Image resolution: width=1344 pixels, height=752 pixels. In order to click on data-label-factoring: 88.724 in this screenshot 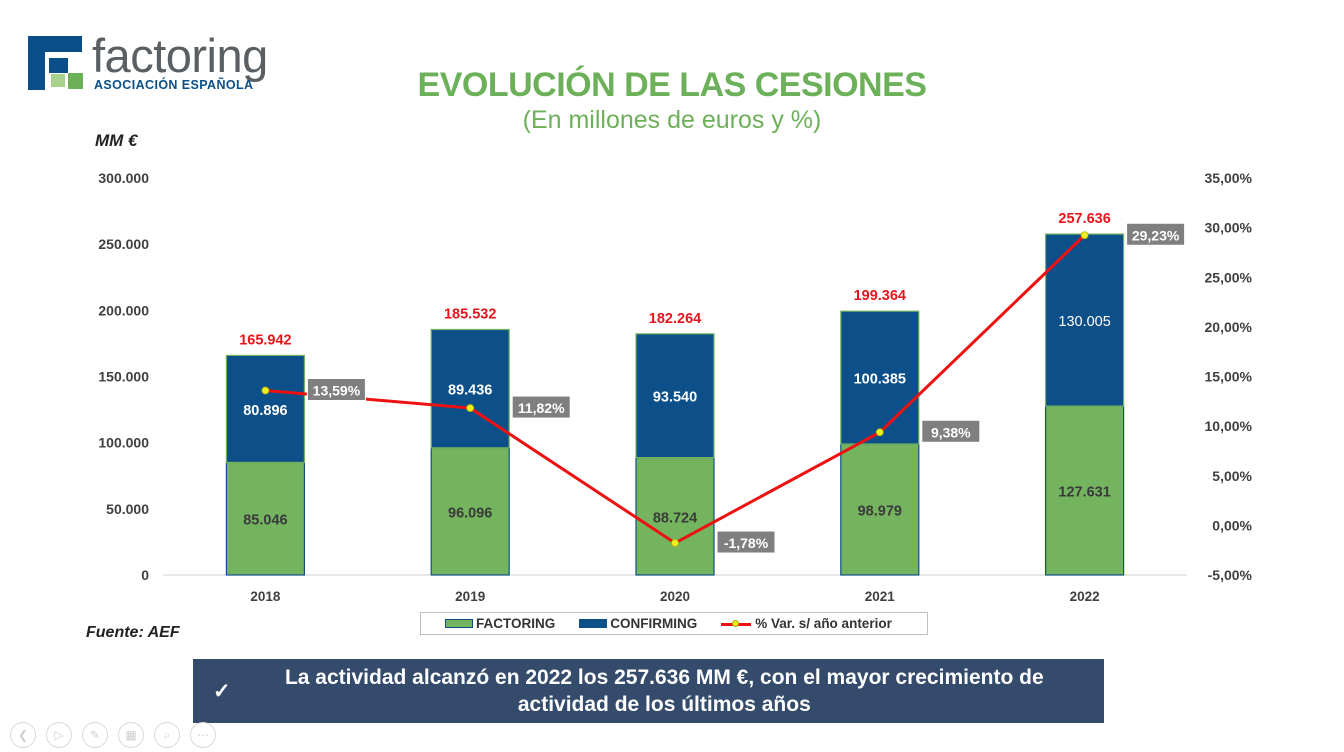, I will do `click(675, 518)`.